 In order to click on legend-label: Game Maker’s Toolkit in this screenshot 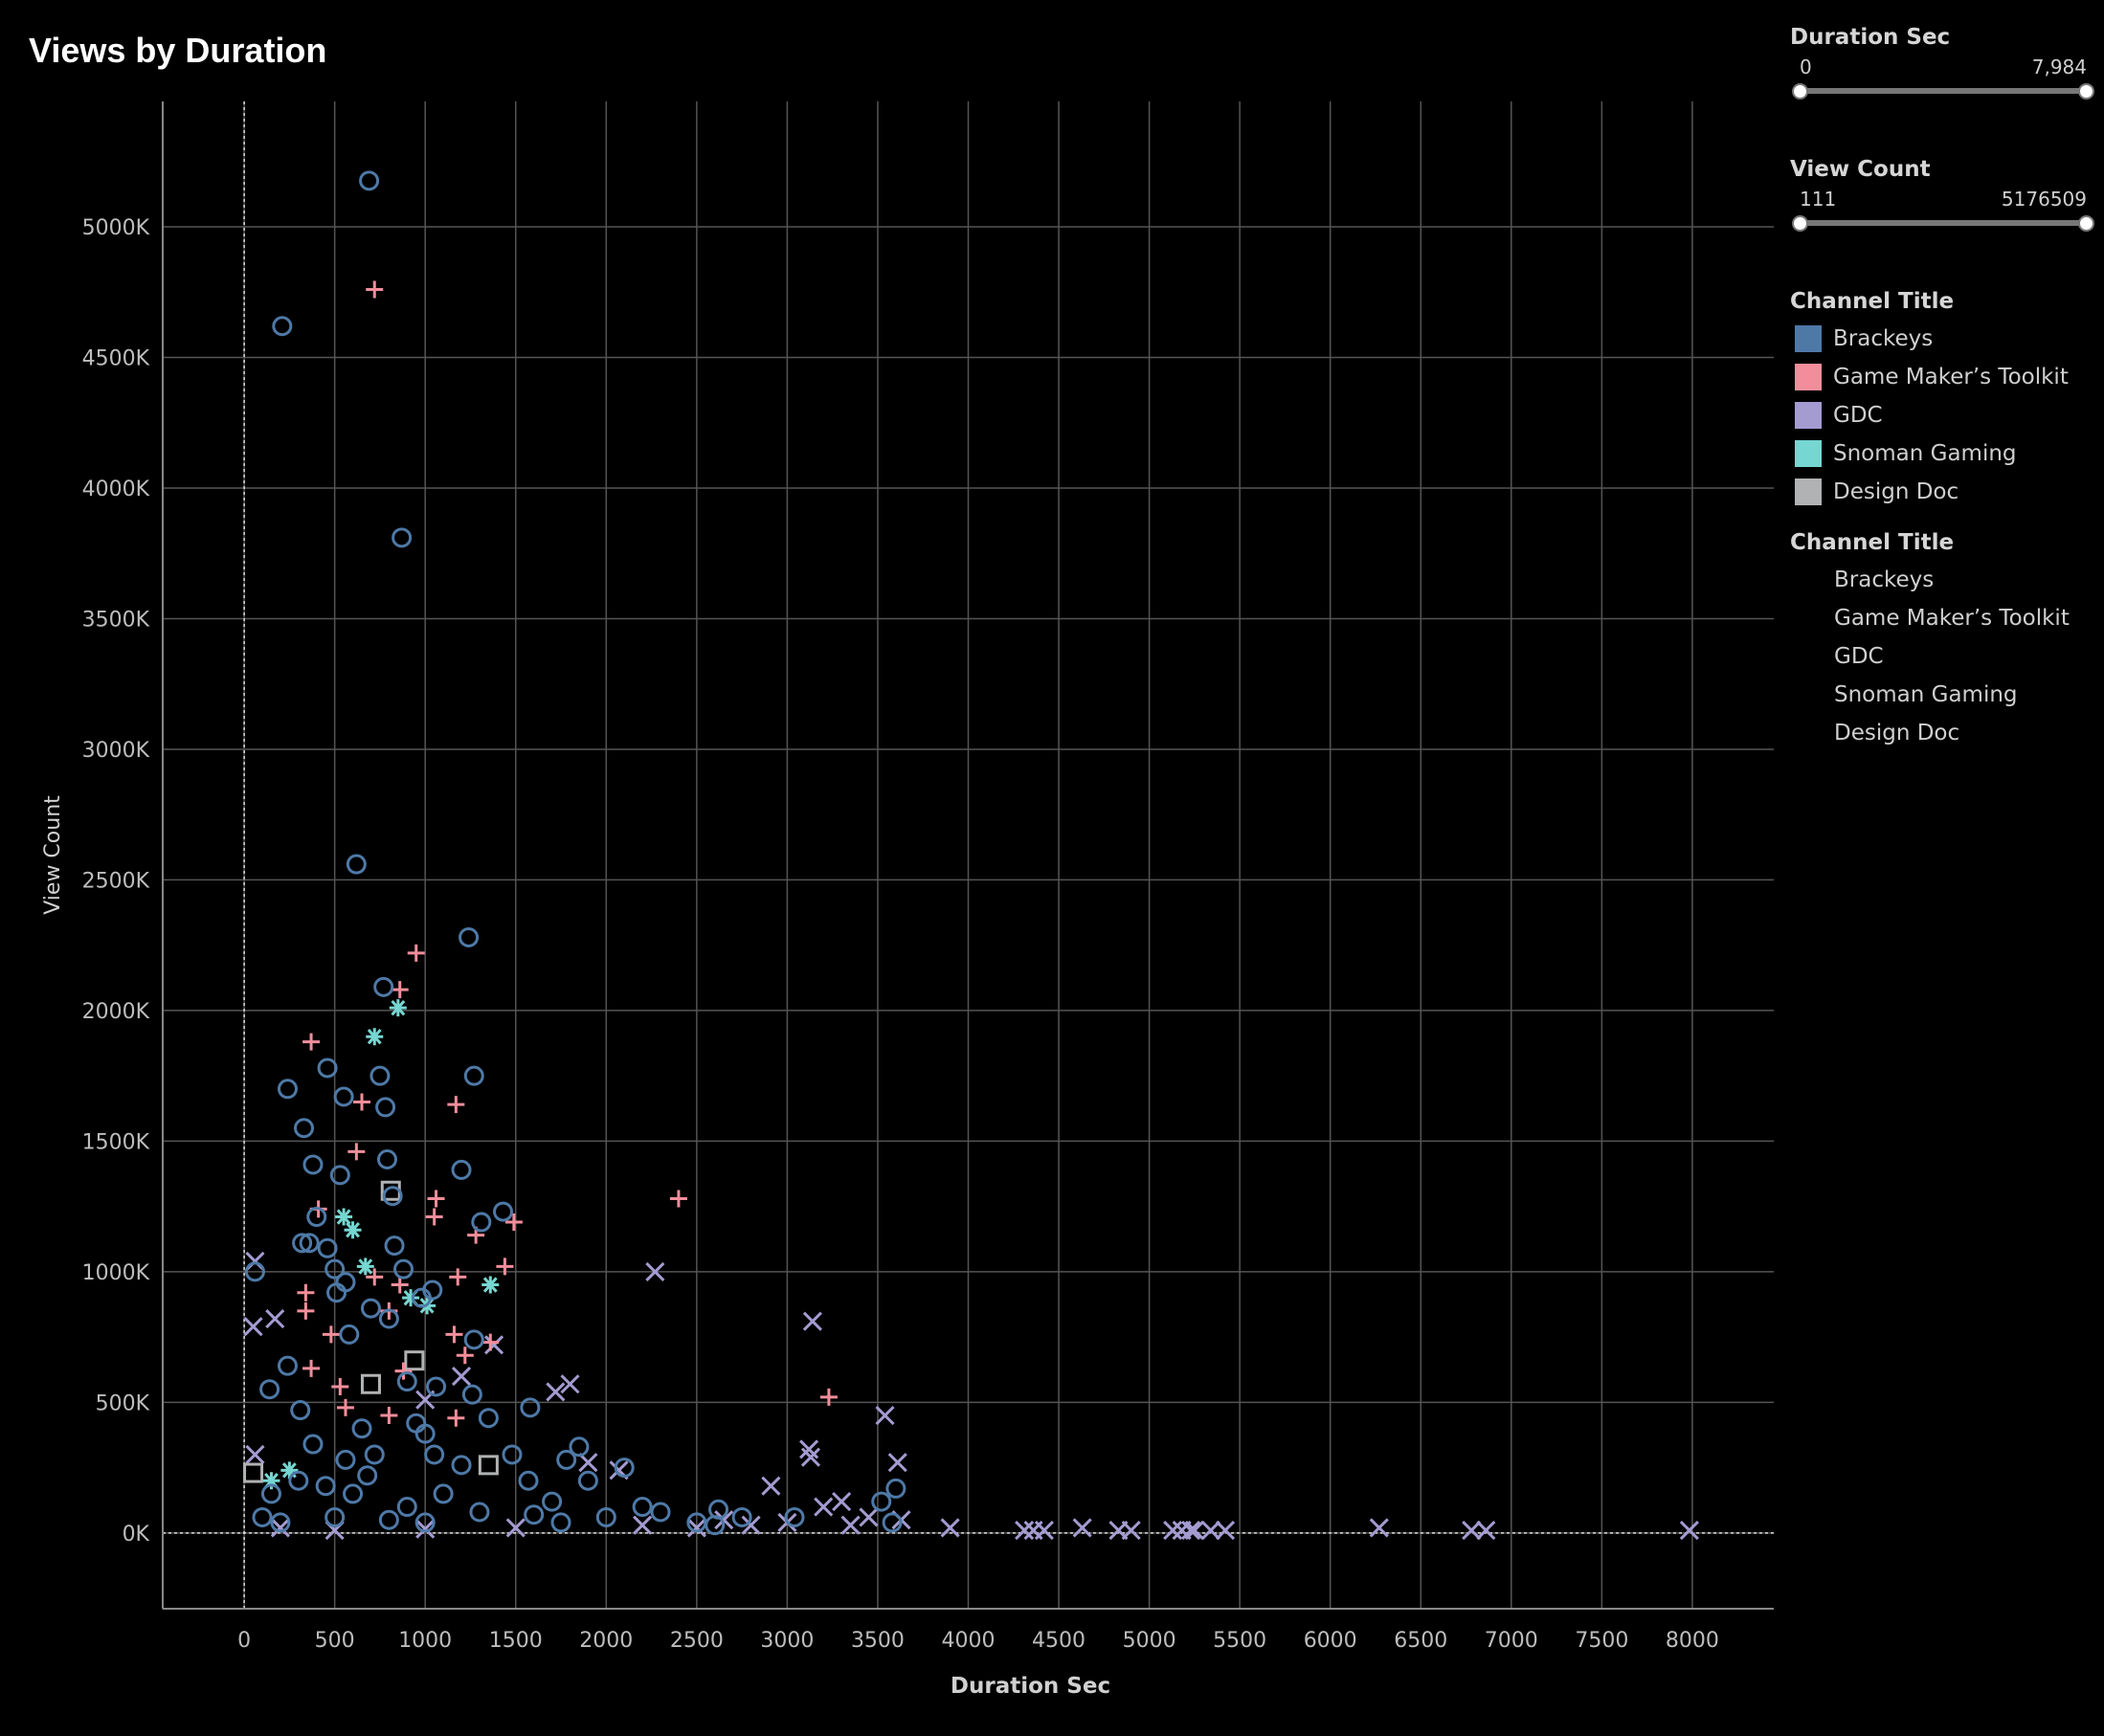, I will do `click(1951, 377)`.